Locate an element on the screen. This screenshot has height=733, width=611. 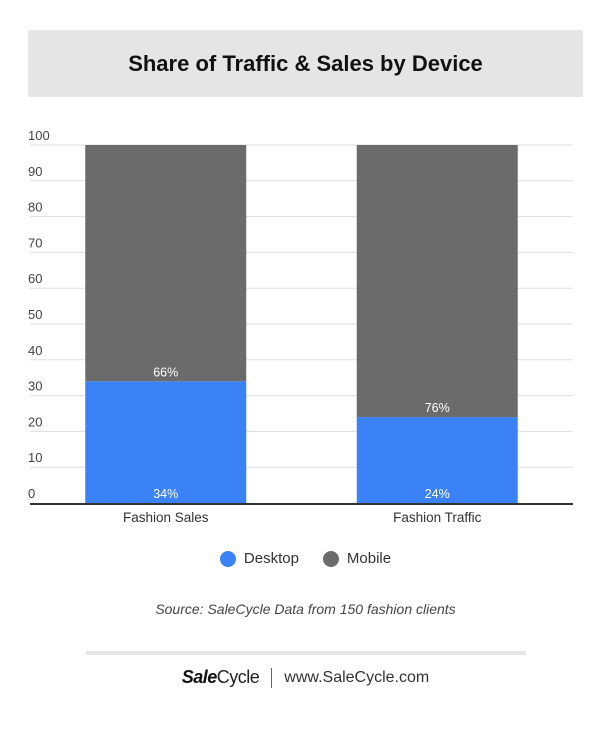
y-tick-label: 90 is located at coordinates (35, 171).